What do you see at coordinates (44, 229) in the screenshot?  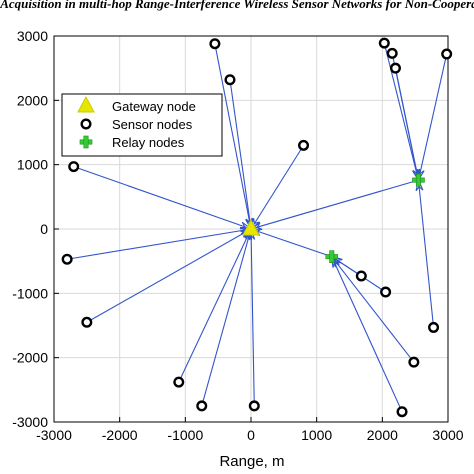 I see `y-tick-label: 0` at bounding box center [44, 229].